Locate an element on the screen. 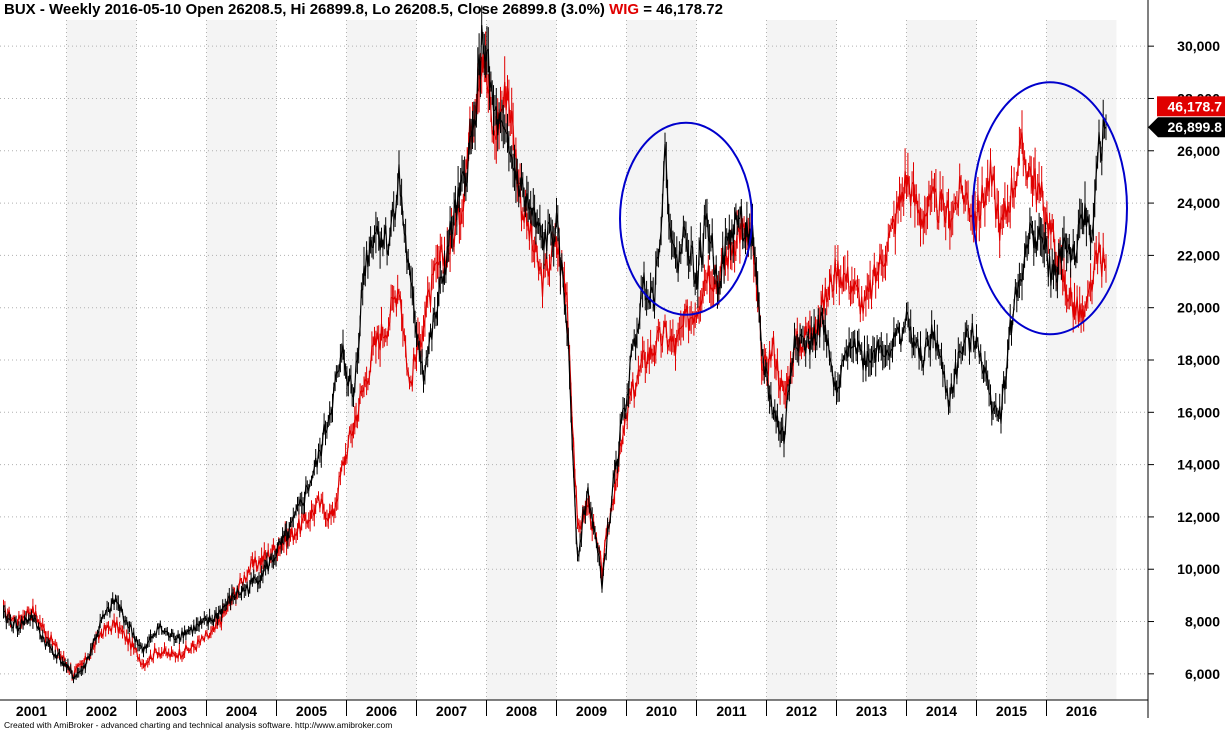  highlight-circle-2015 is located at coordinates (1050, 208).